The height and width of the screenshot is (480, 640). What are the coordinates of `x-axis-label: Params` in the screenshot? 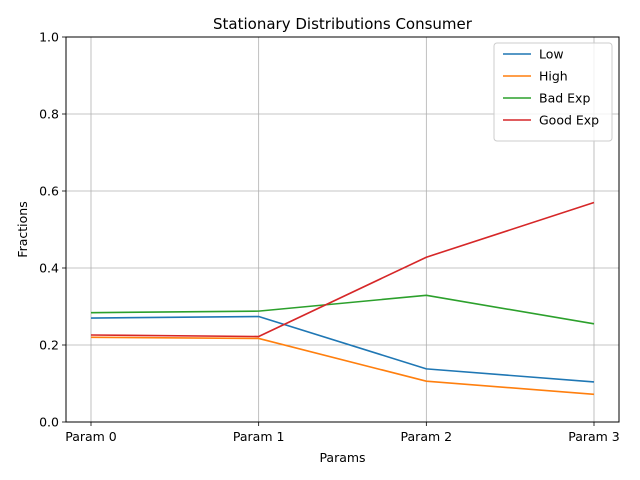 It's located at (342, 457).